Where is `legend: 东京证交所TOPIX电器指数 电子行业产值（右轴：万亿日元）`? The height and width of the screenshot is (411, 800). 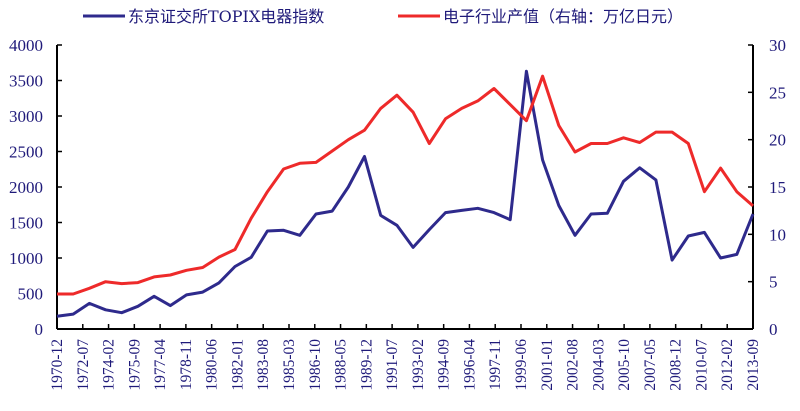
legend: 东京证交所TOPIX电器指数 电子行业产值（右轴：万亿日元） is located at coordinates (383, 16).